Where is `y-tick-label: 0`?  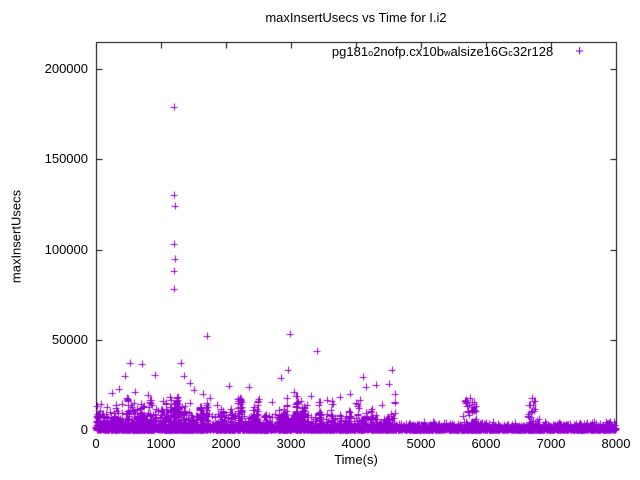
y-tick-label: 0 is located at coordinates (84, 429).